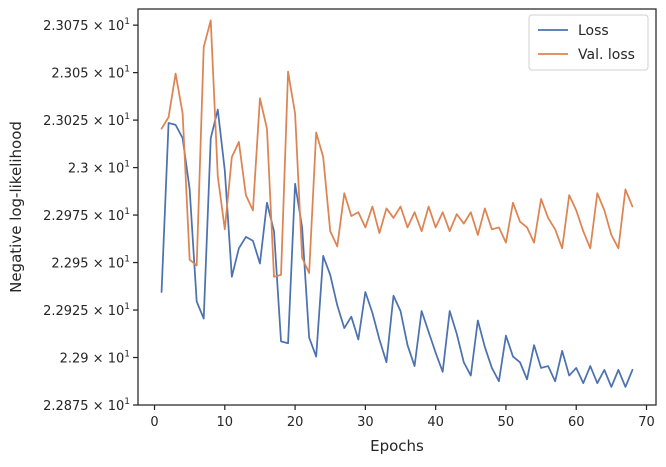 The image size is (666, 467). What do you see at coordinates (225, 422) in the screenshot?
I see `x-tick-label: 10` at bounding box center [225, 422].